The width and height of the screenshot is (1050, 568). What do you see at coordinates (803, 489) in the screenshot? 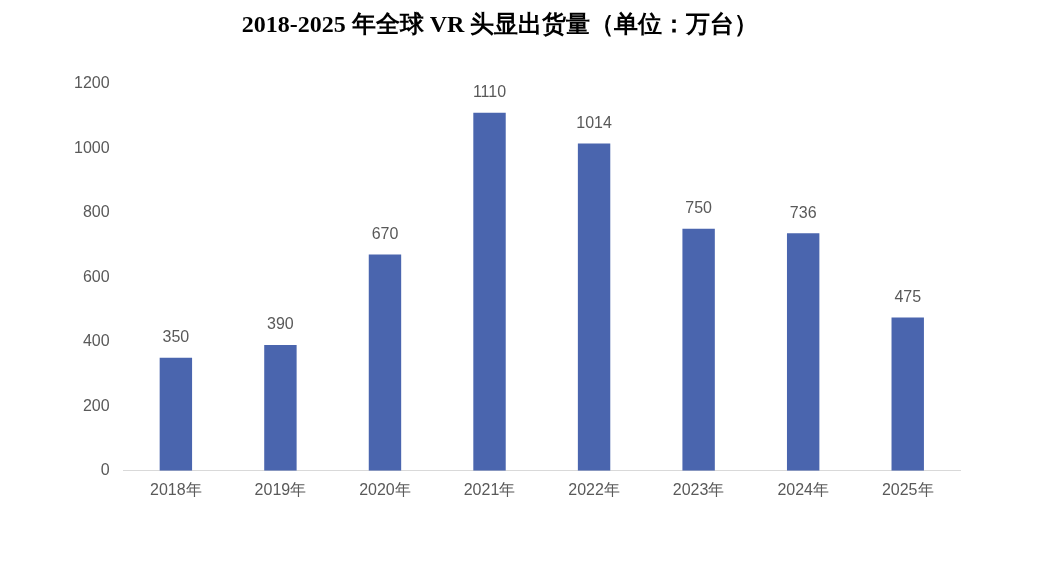
I see `x-tick-label: 2024年` at bounding box center [803, 489].